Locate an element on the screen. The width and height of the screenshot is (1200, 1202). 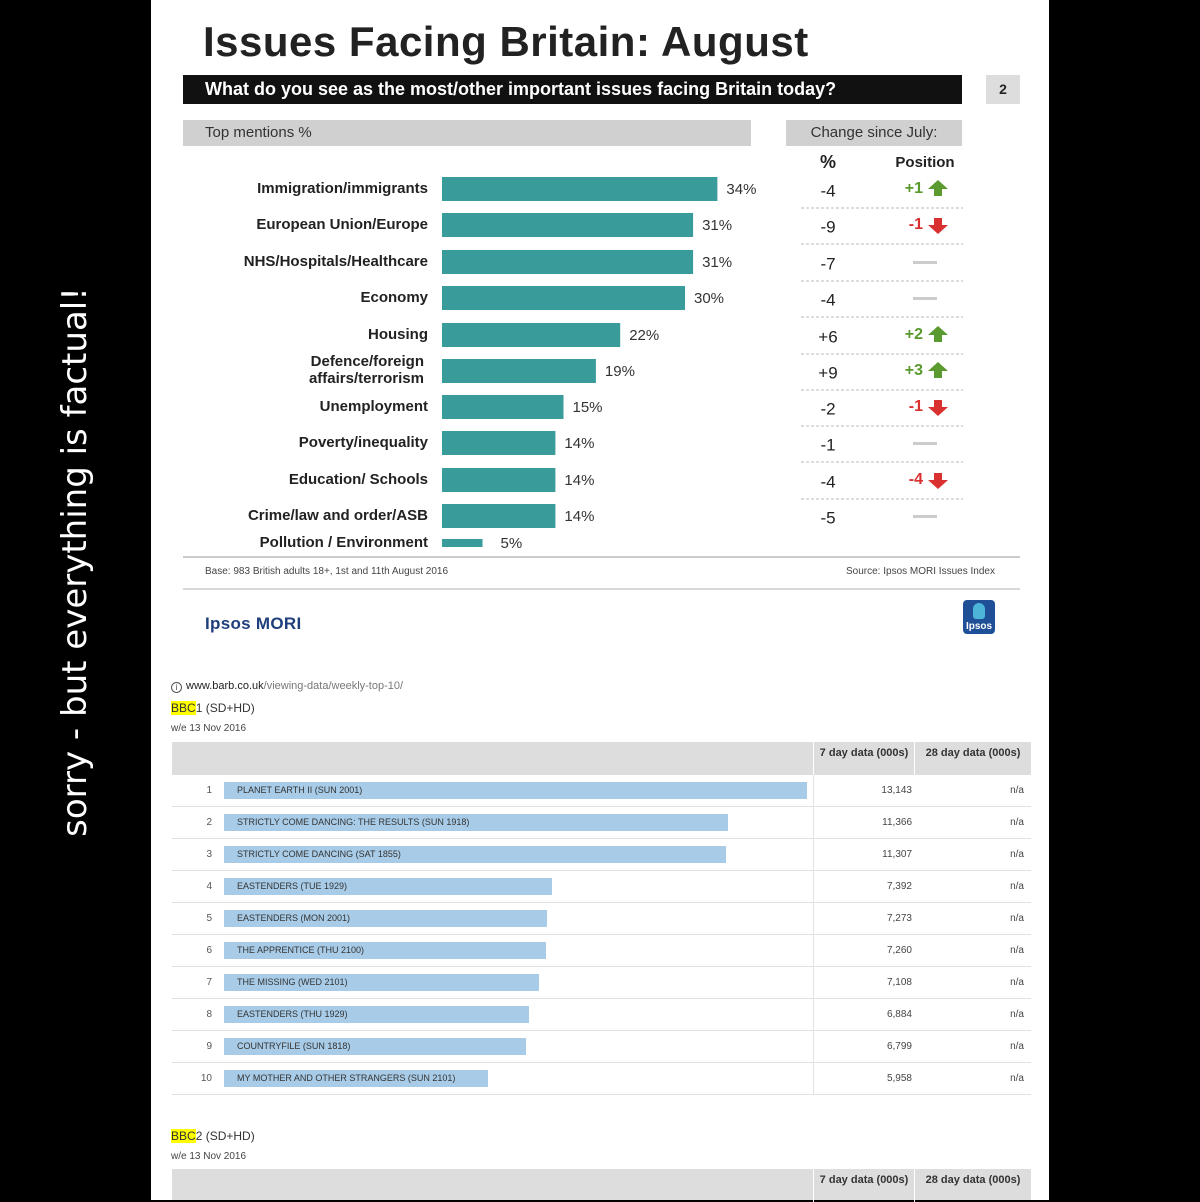
change-pct: -7 is located at coordinates (827, 263).